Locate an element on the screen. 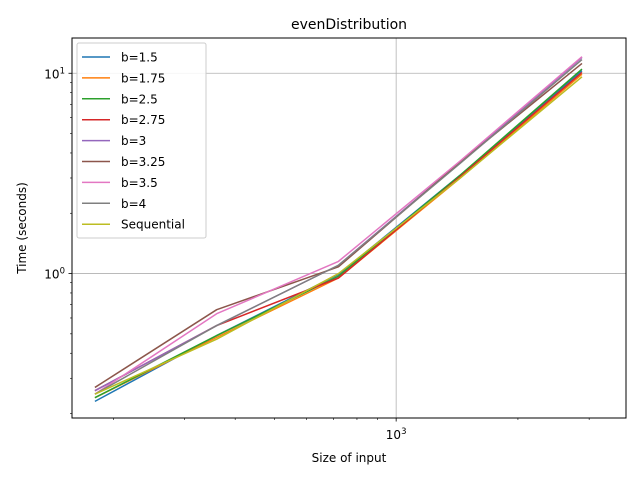 The height and width of the screenshot is (480, 640). legend-label: b=4 is located at coordinates (133, 204).